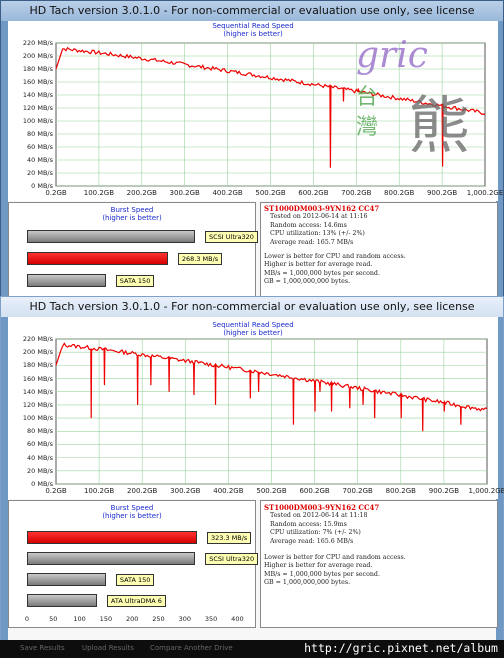 The width and height of the screenshot is (504, 658). What do you see at coordinates (485, 193) in the screenshot?
I see `x-tick-label: 1,000.2GE` at bounding box center [485, 193].